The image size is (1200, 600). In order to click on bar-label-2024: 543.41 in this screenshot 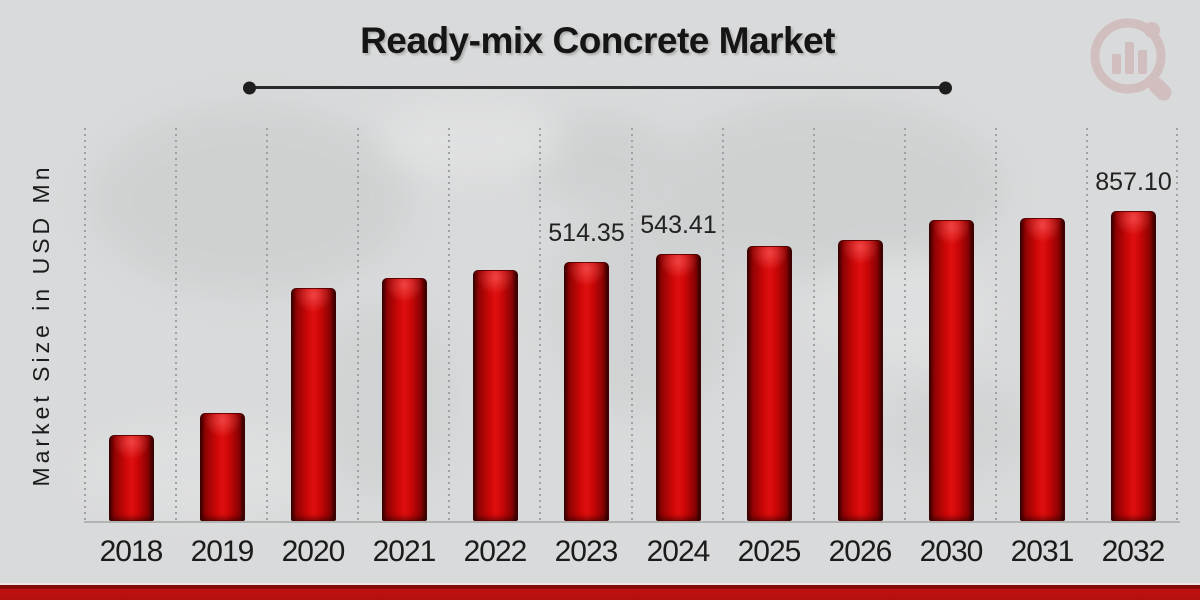, I will do `click(678, 225)`.